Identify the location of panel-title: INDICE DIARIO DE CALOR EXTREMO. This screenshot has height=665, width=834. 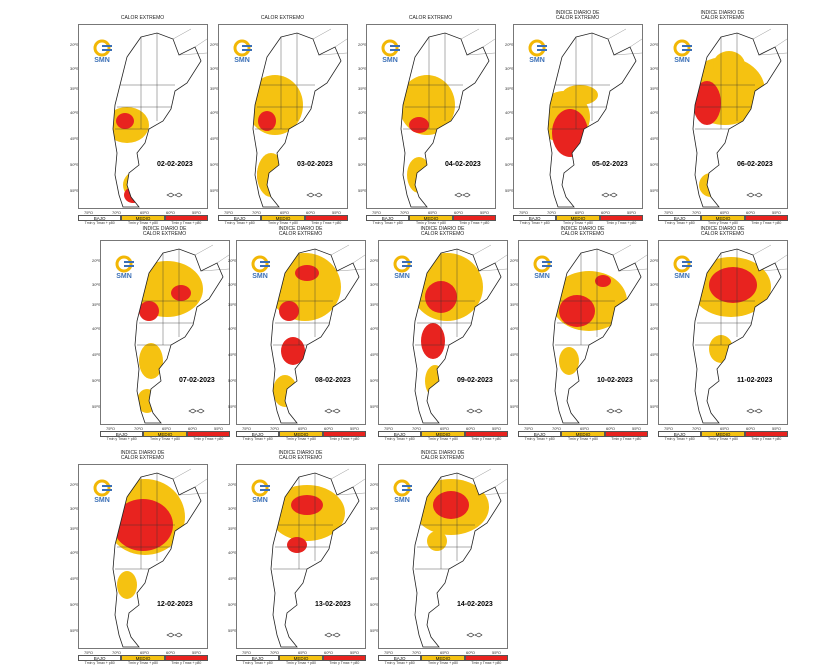
(300, 232).